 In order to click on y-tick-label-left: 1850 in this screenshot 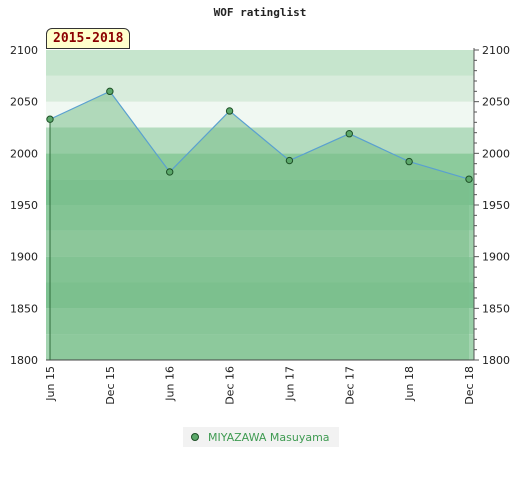, I will do `click(24, 308)`.